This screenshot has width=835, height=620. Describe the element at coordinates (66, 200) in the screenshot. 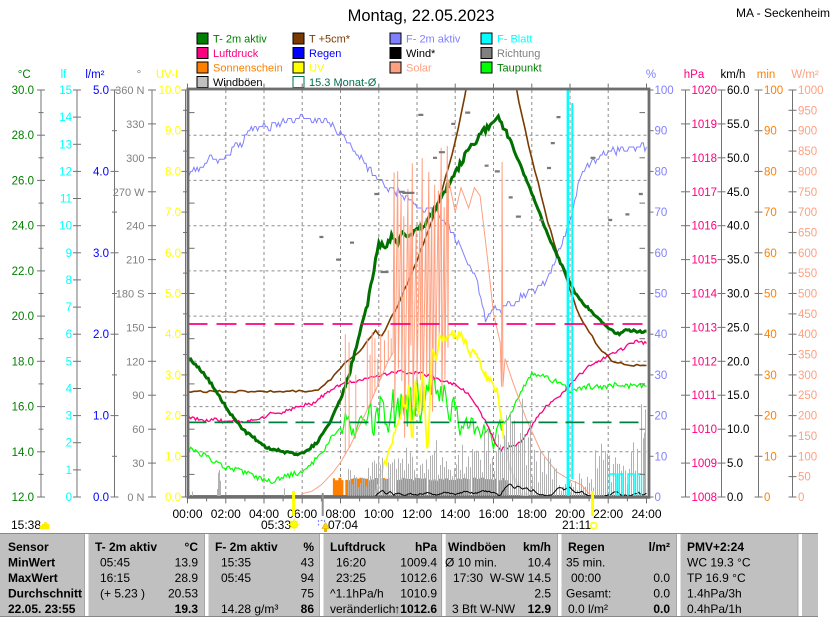

I see `svg-text: 11` at that location.